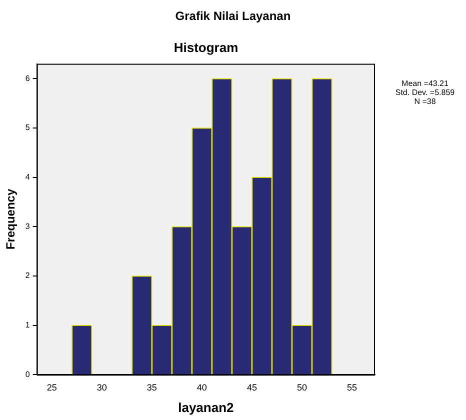  Describe the element at coordinates (425, 83) in the screenshot. I see `text: Mean =43.21` at that location.